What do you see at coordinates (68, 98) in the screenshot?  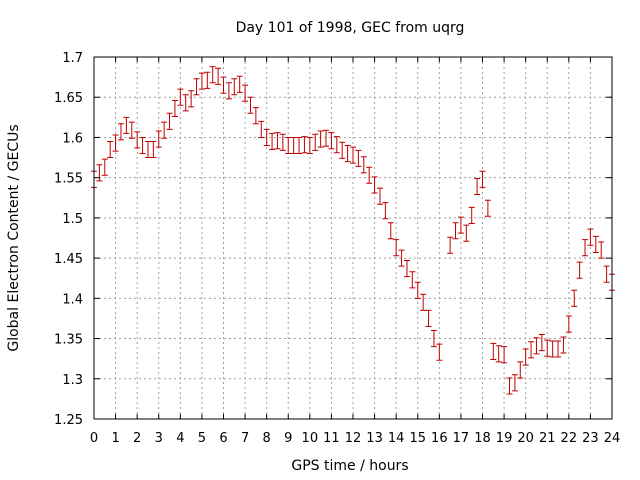 I see `y-tick-label: 1.65` at bounding box center [68, 98].